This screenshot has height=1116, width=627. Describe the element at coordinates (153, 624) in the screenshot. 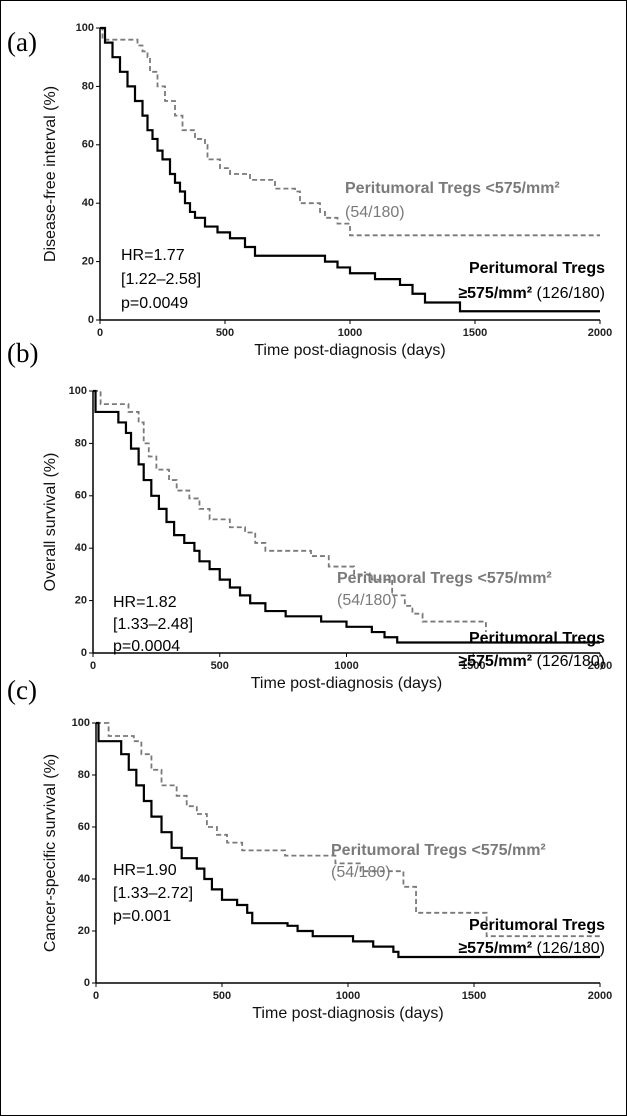

I see `stat-annotation: [1.33–2.48]` at that location.